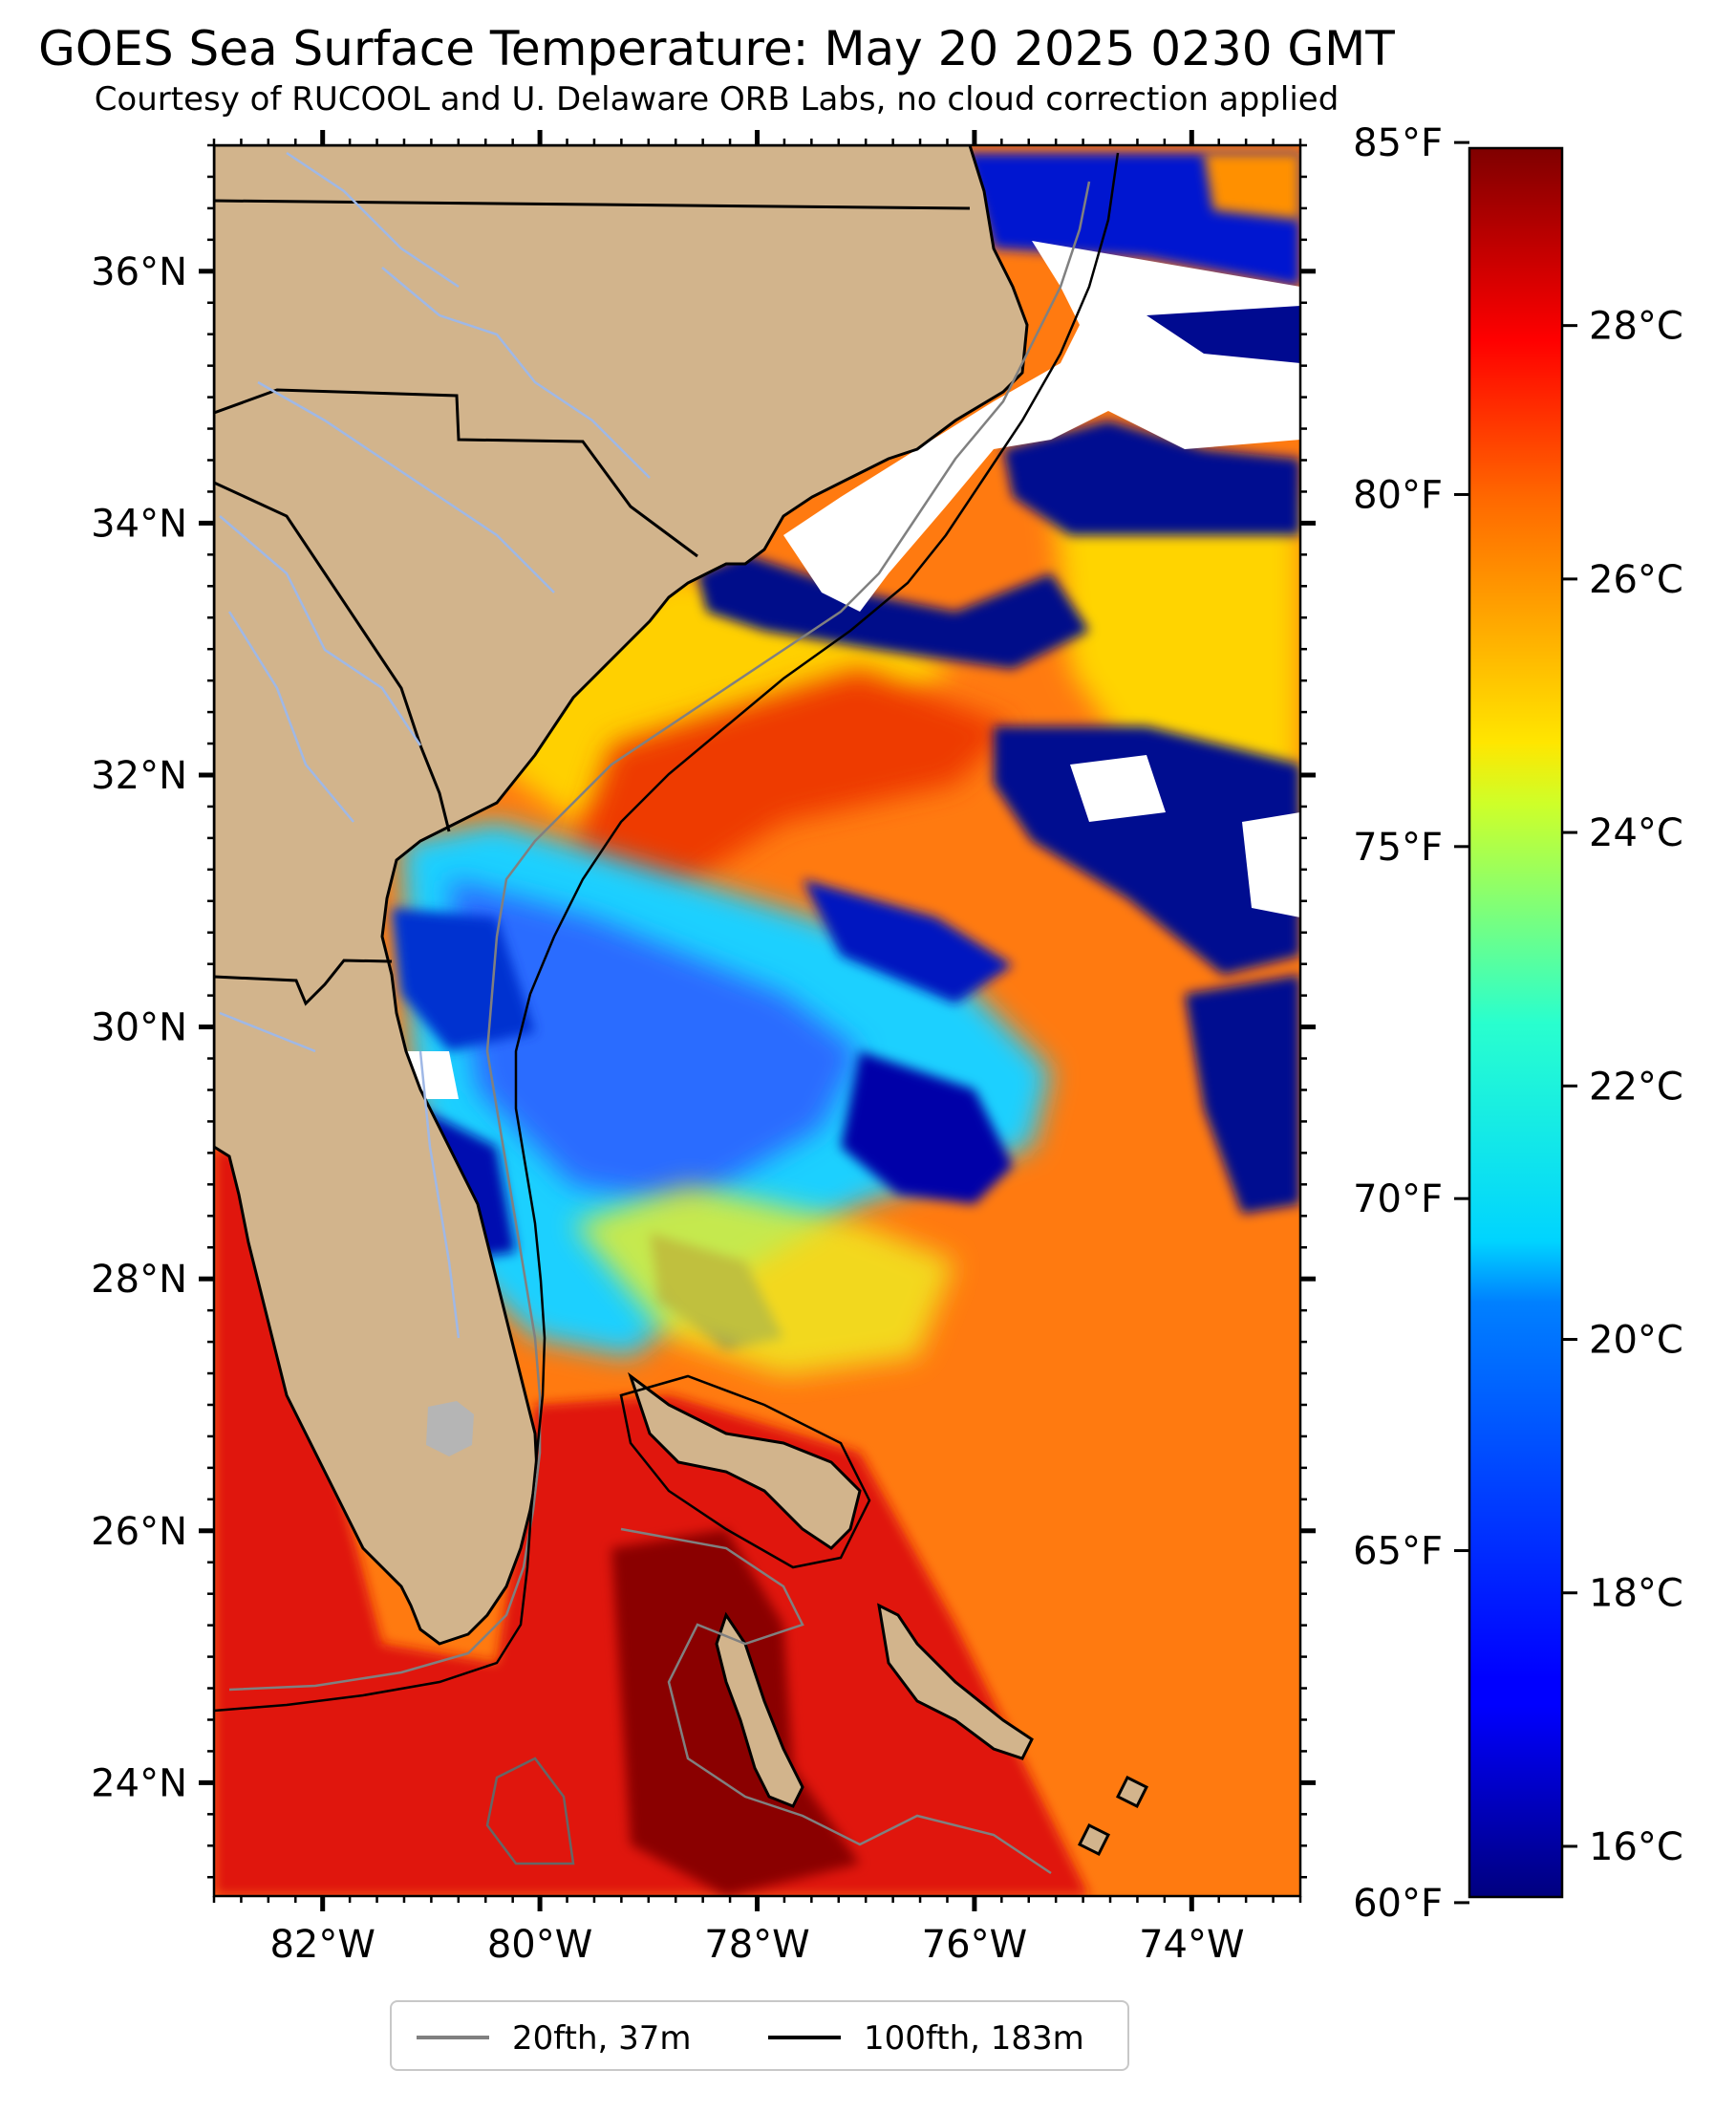  Describe the element at coordinates (139, 776) in the screenshot. I see `lat-tick-label: 32°N` at that location.